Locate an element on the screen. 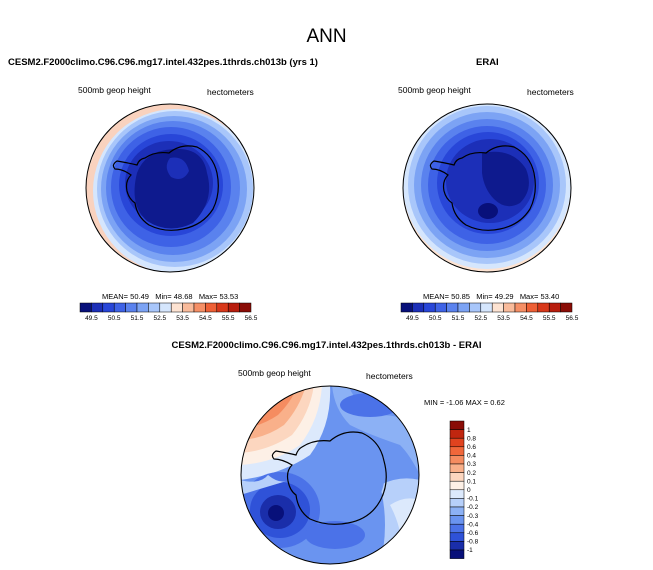 This screenshot has height=570, width=653. obs-colorbar-label: 54.5 is located at coordinates (526, 318).